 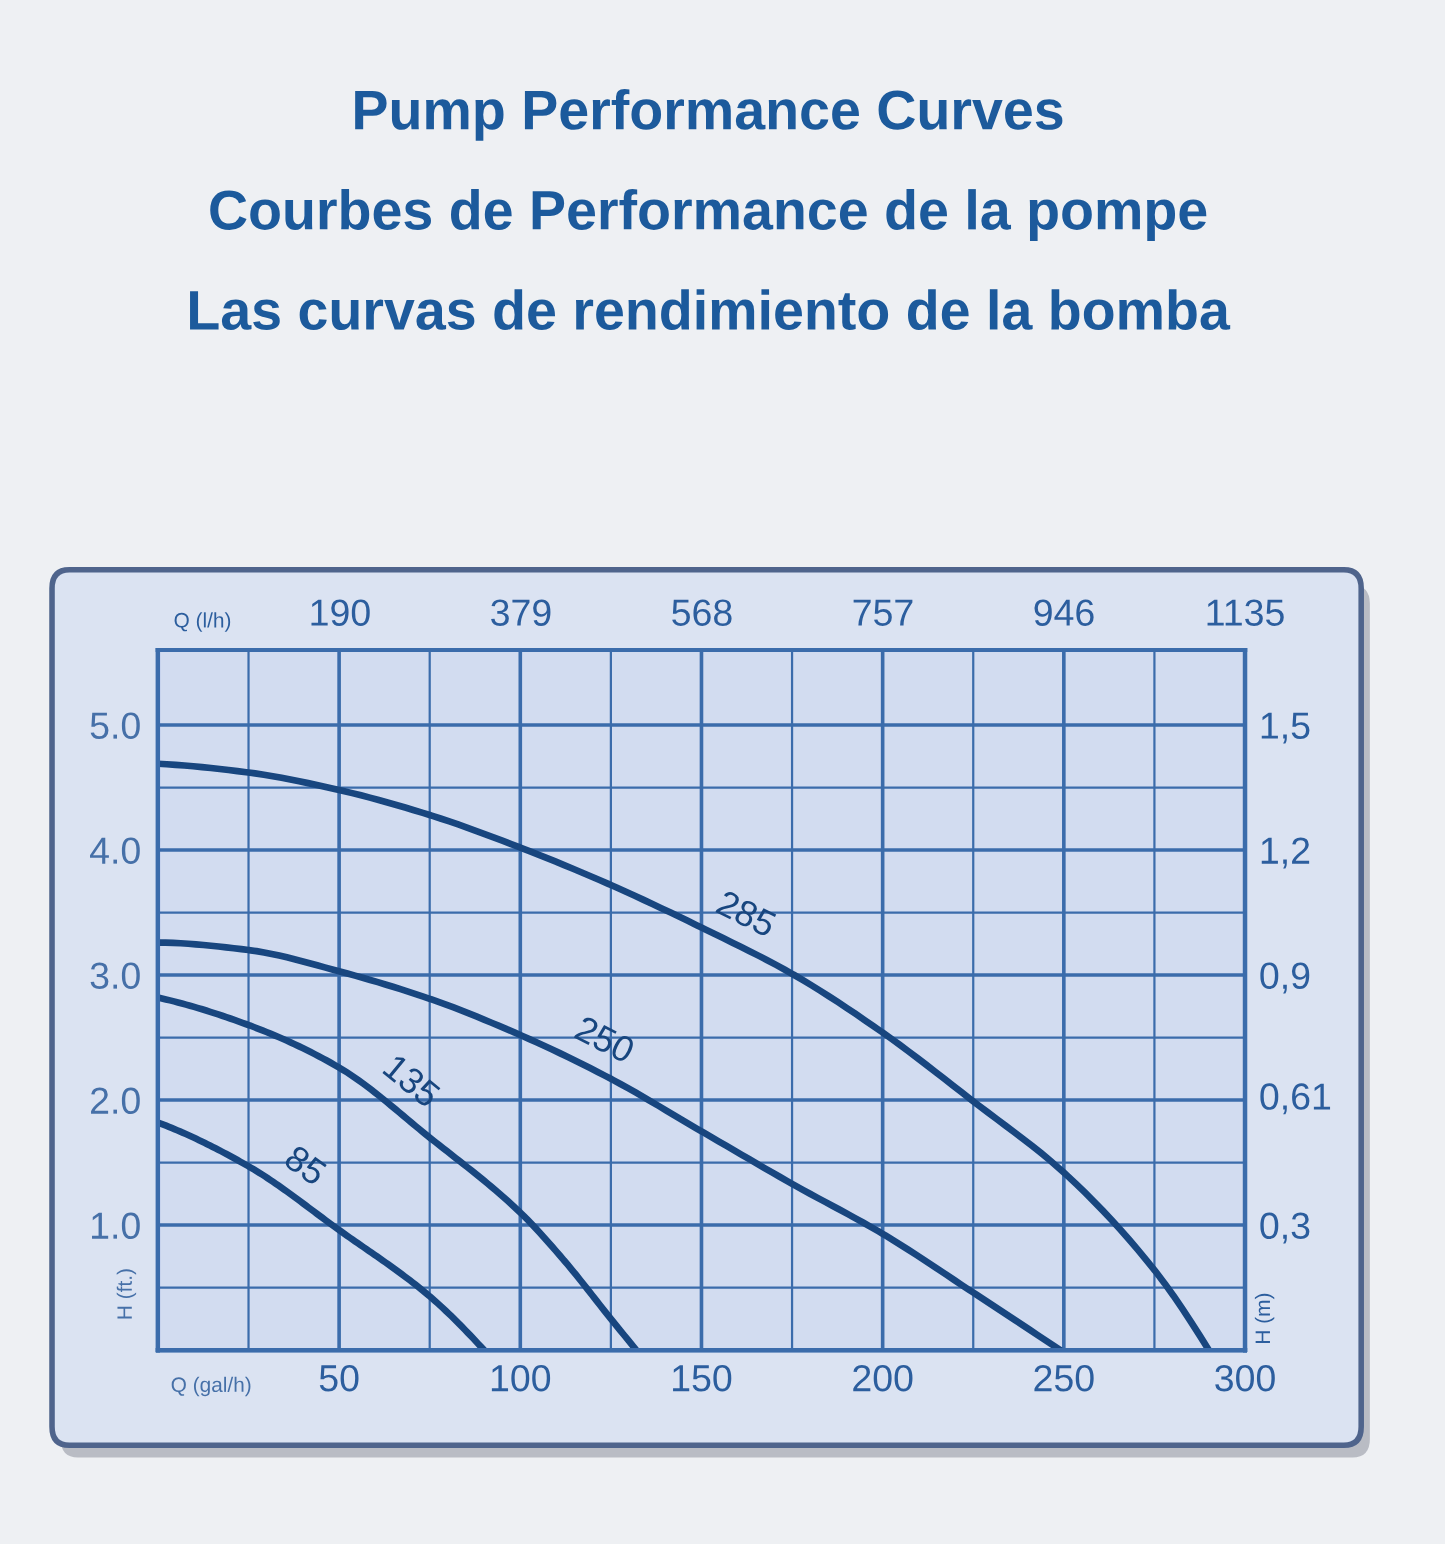 What do you see at coordinates (1064, 1378) in the screenshot?
I see `x-tick-label: 250` at bounding box center [1064, 1378].